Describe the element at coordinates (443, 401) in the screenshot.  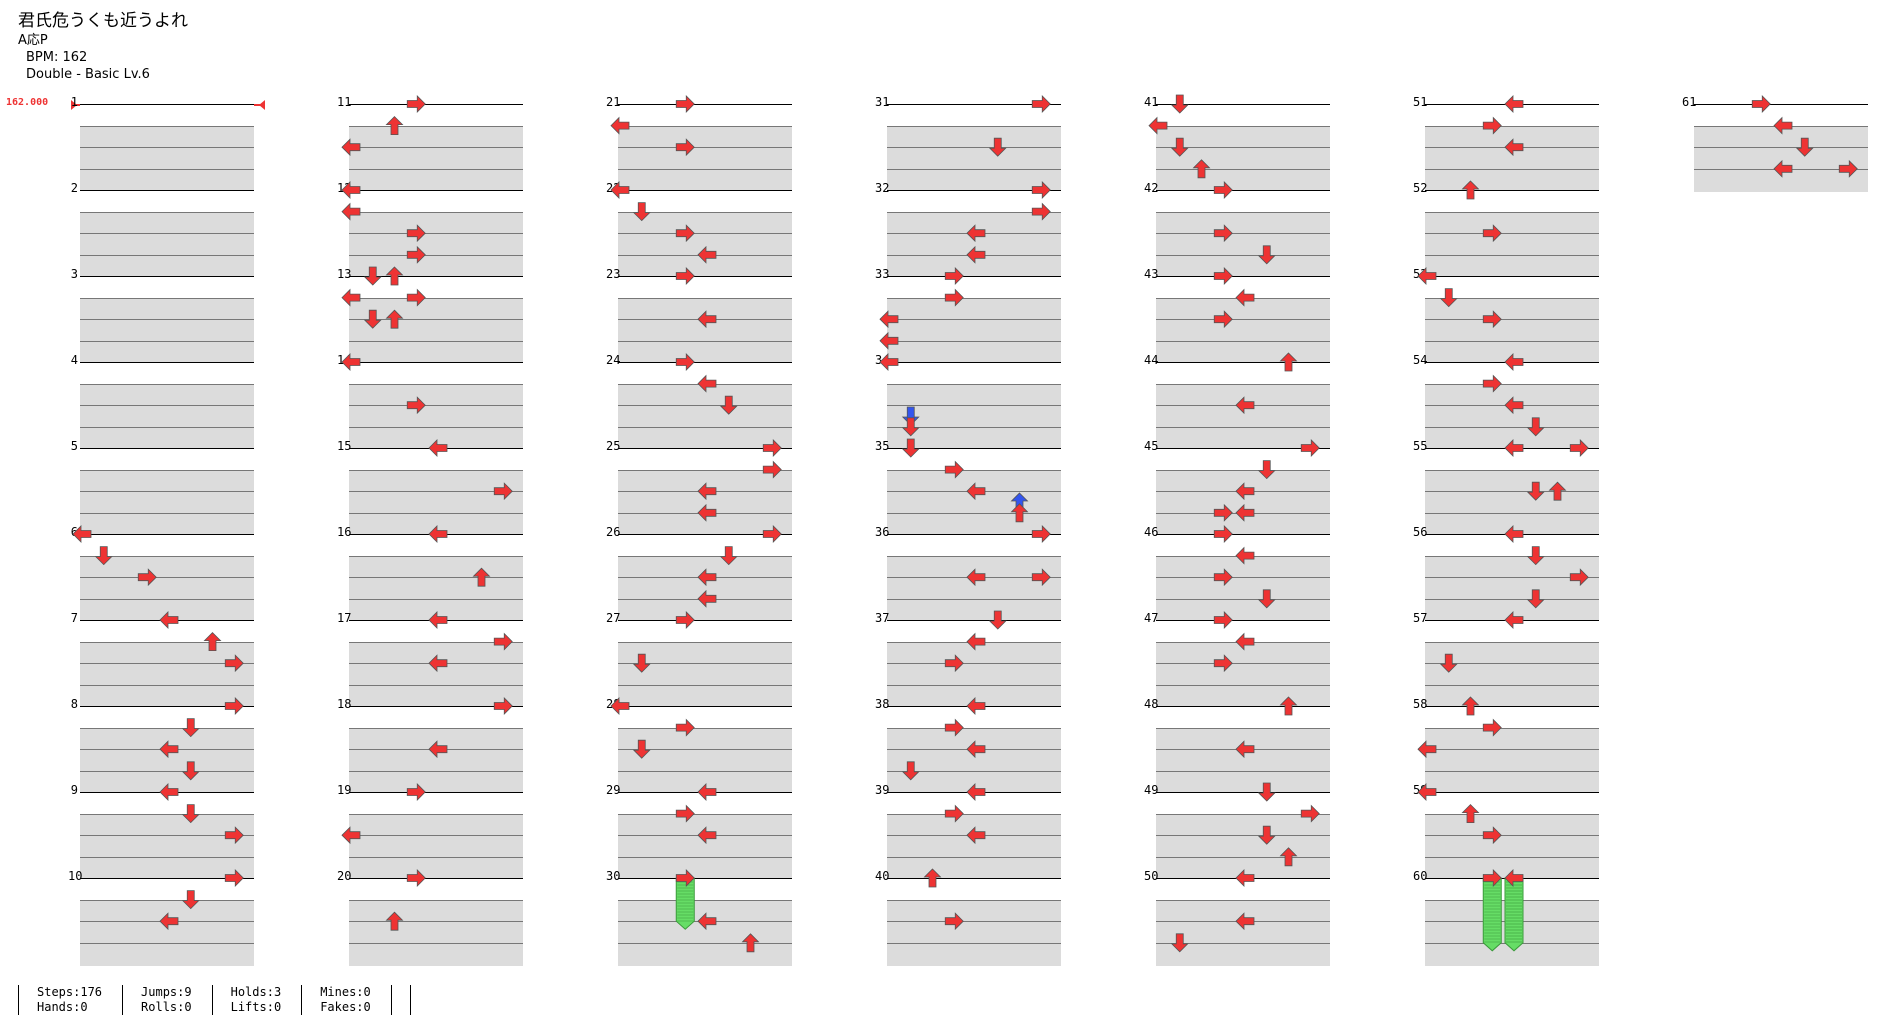
I see `measure: 14` at that location.